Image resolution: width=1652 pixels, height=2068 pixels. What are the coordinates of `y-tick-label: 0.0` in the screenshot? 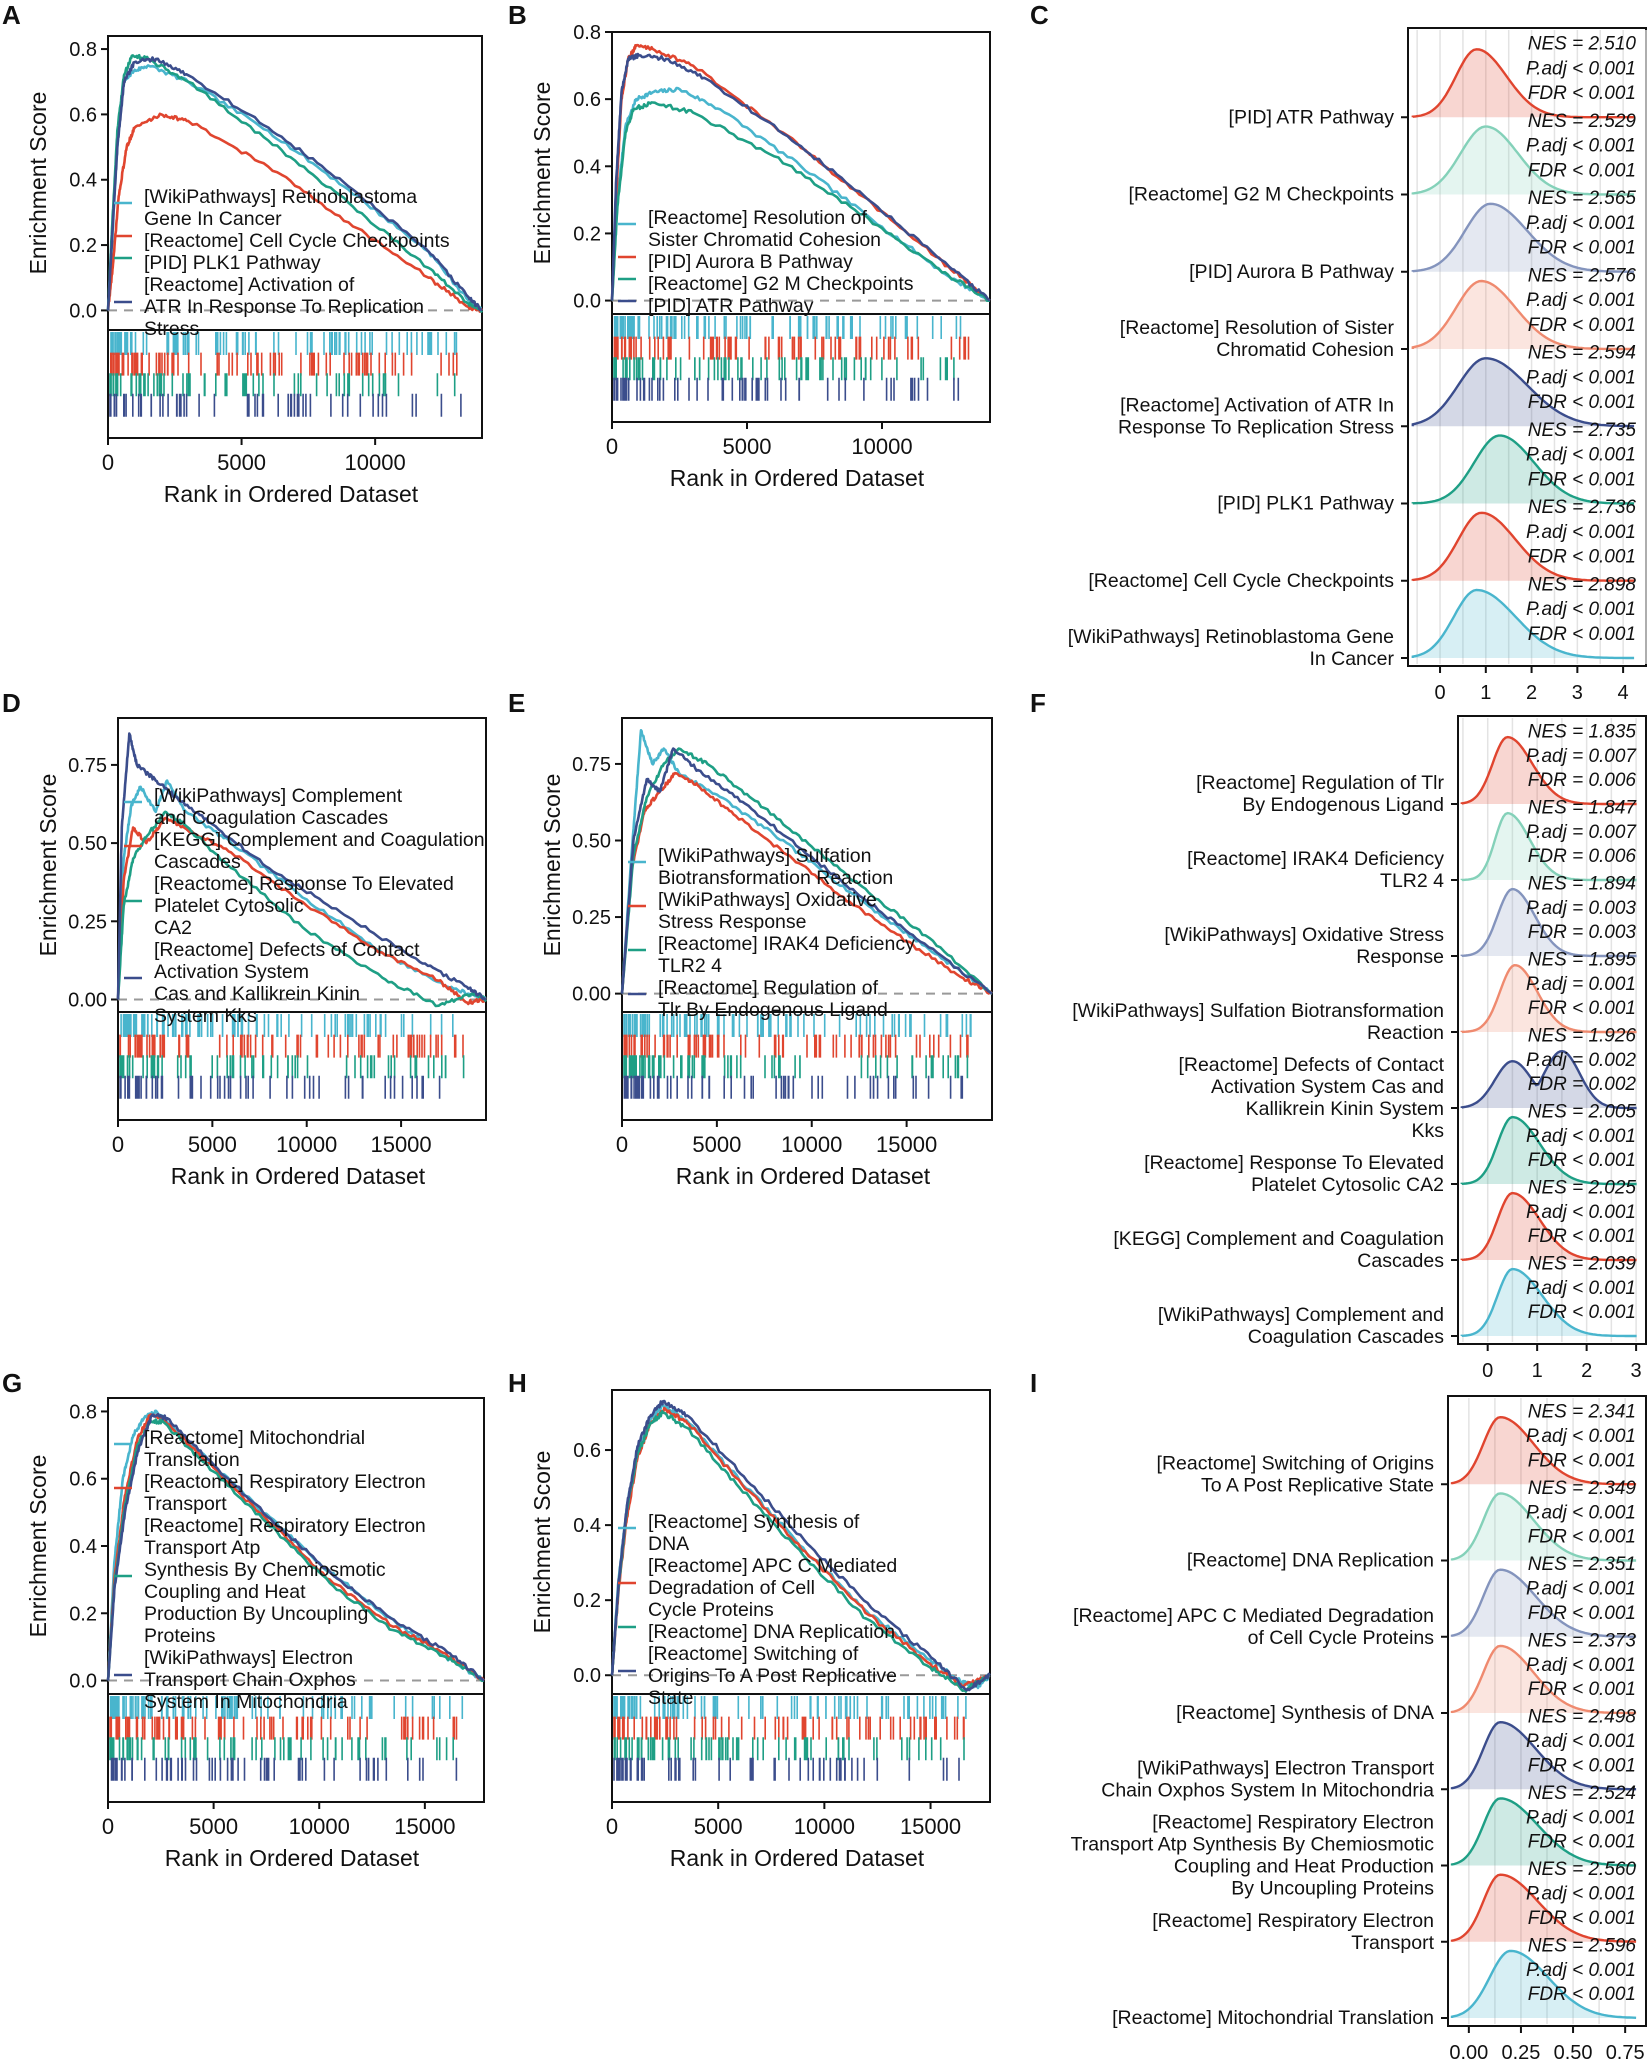 It's located at (587, 302).